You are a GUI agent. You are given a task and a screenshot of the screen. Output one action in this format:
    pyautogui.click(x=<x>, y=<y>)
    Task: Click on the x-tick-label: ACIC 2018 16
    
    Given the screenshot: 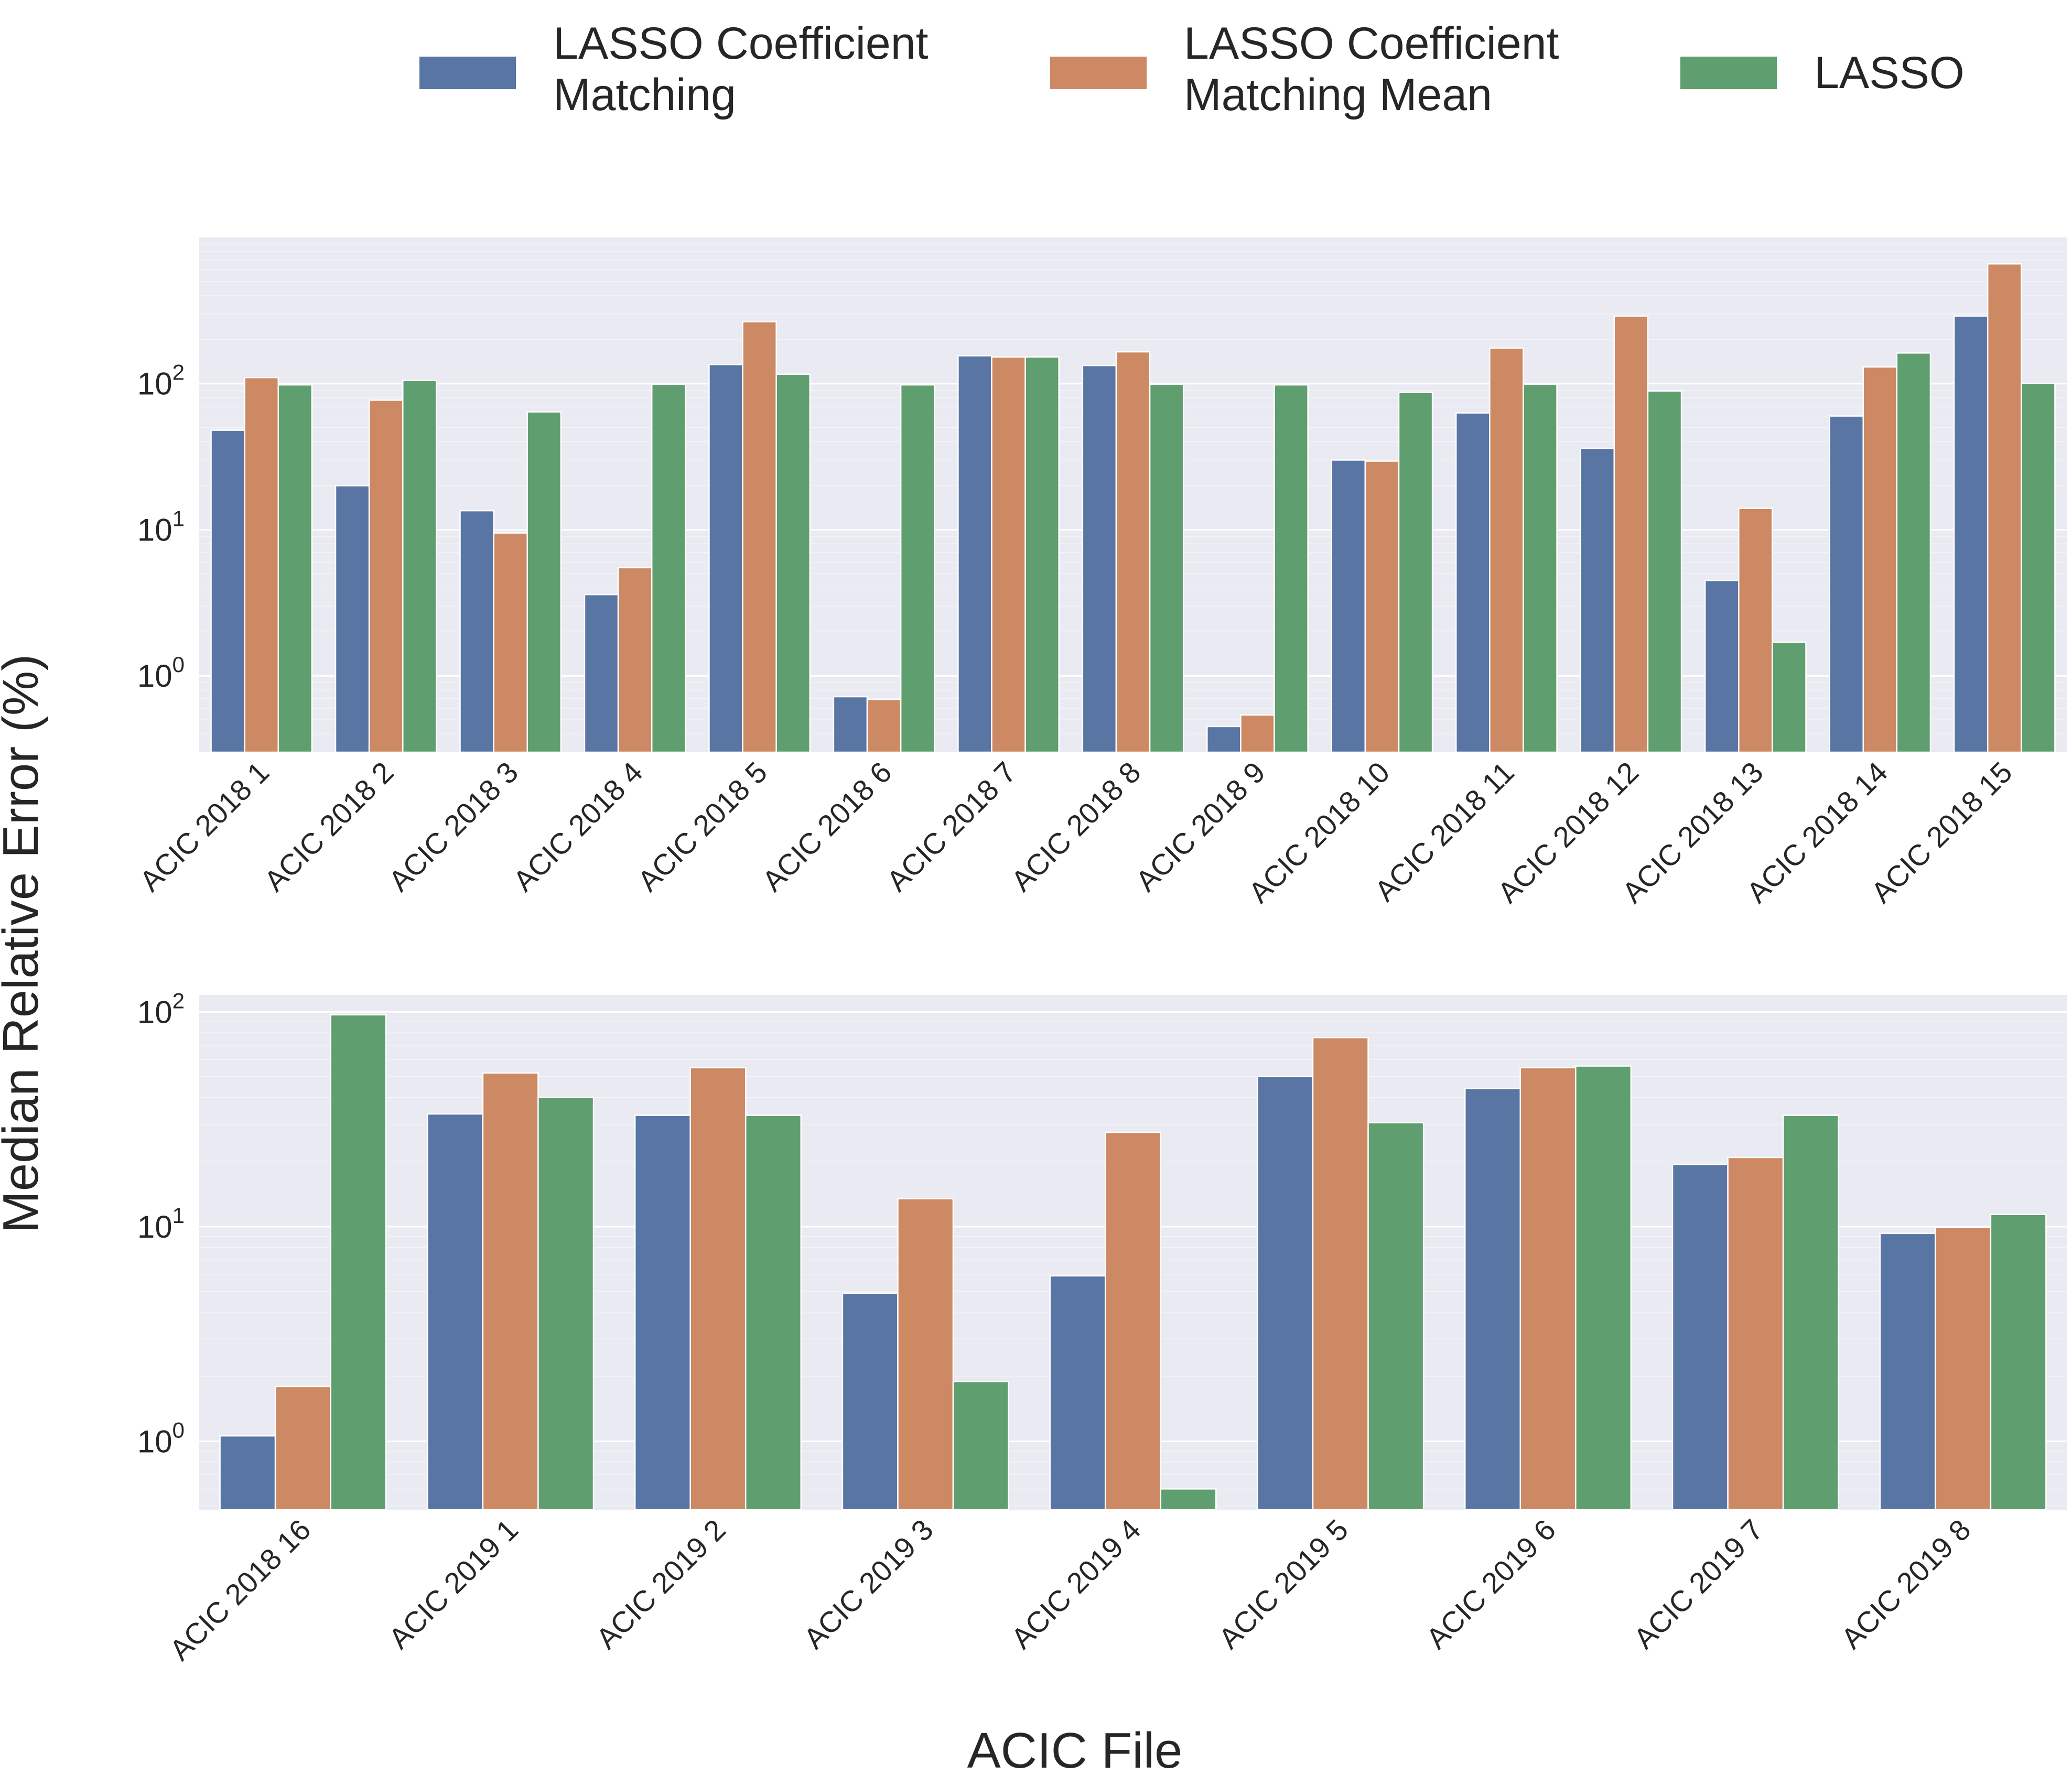 What is the action you would take?
    pyautogui.click(x=240, y=1589)
    